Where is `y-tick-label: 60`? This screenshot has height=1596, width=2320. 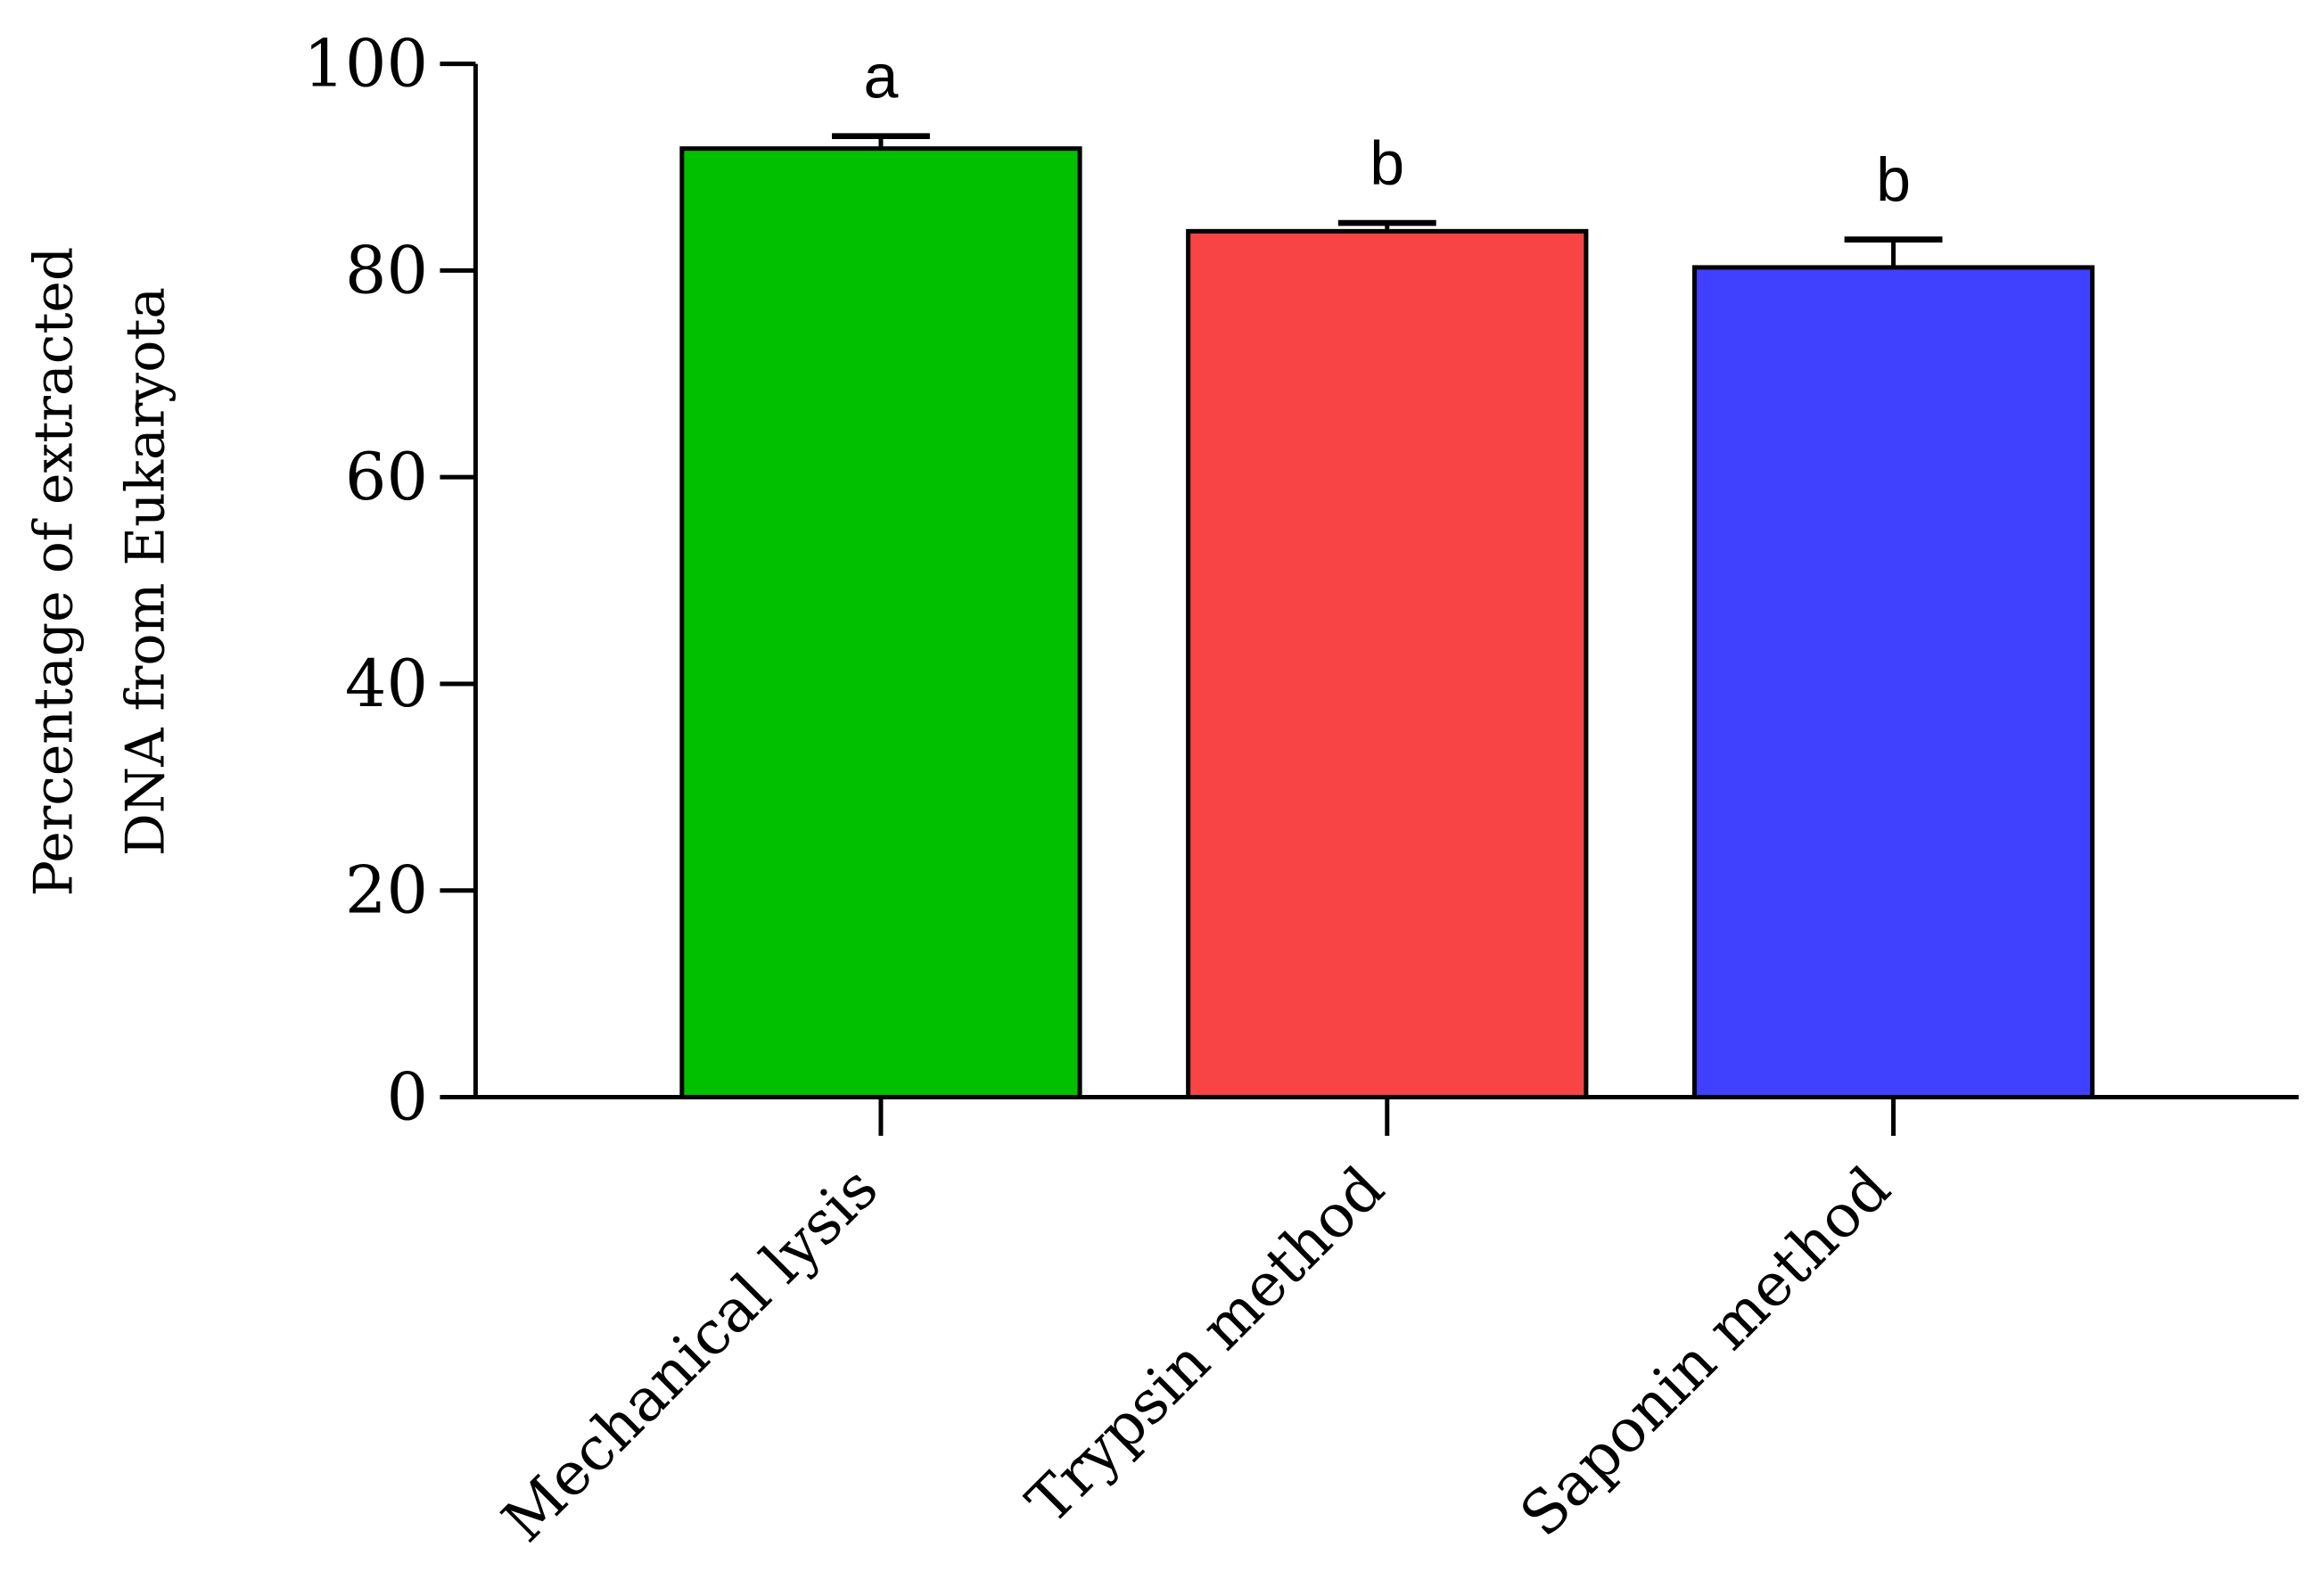 y-tick-label: 60 is located at coordinates (386, 477).